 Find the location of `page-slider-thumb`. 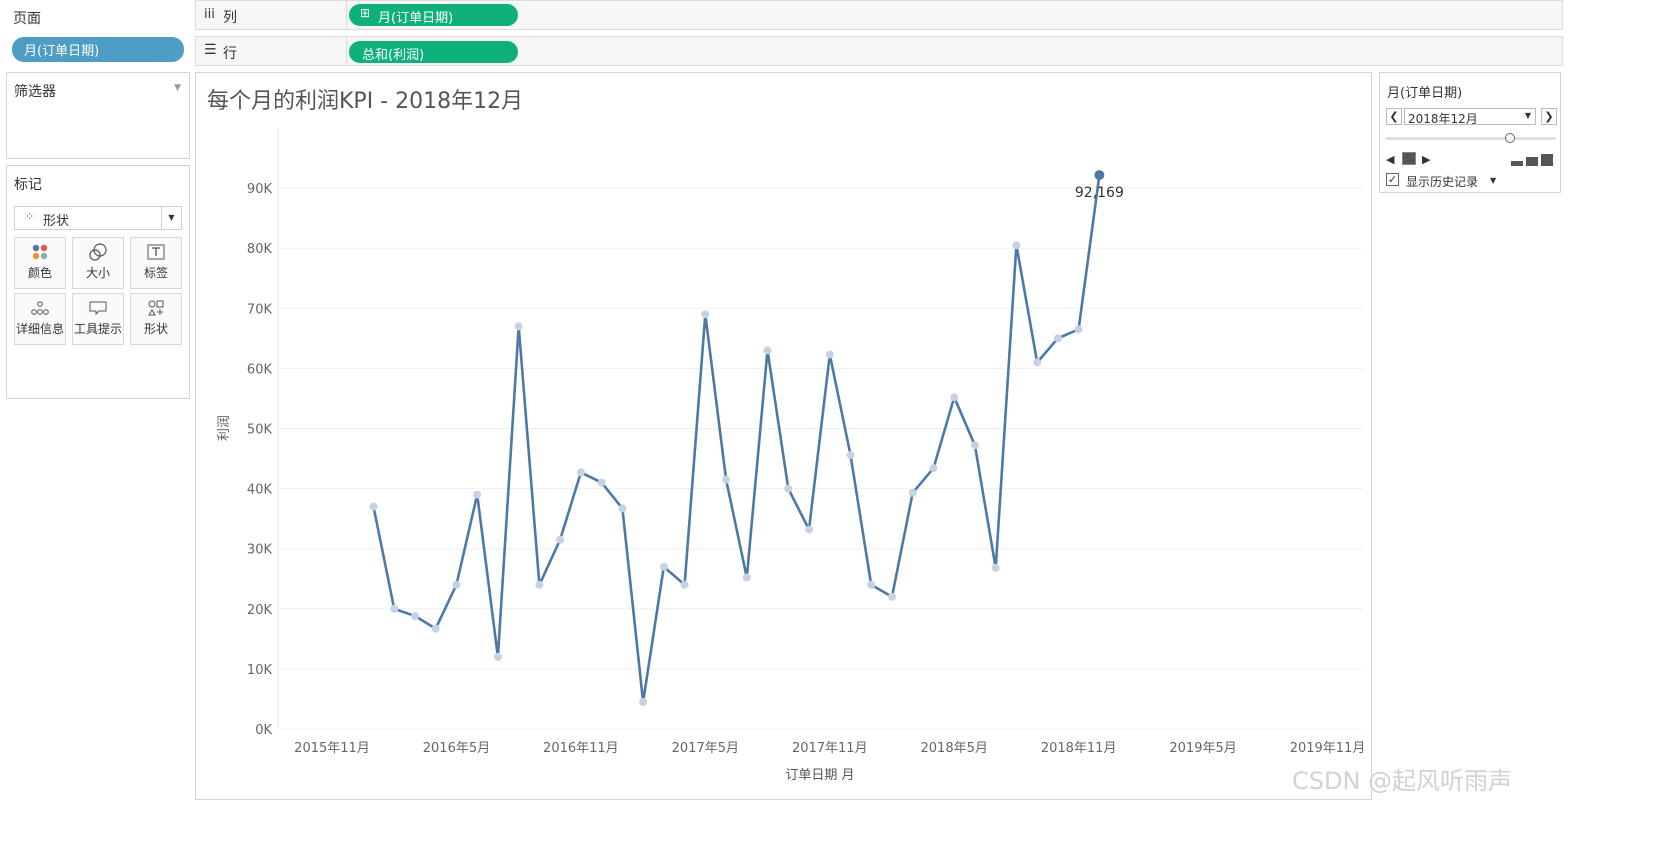

page-slider-thumb is located at coordinates (1510, 138).